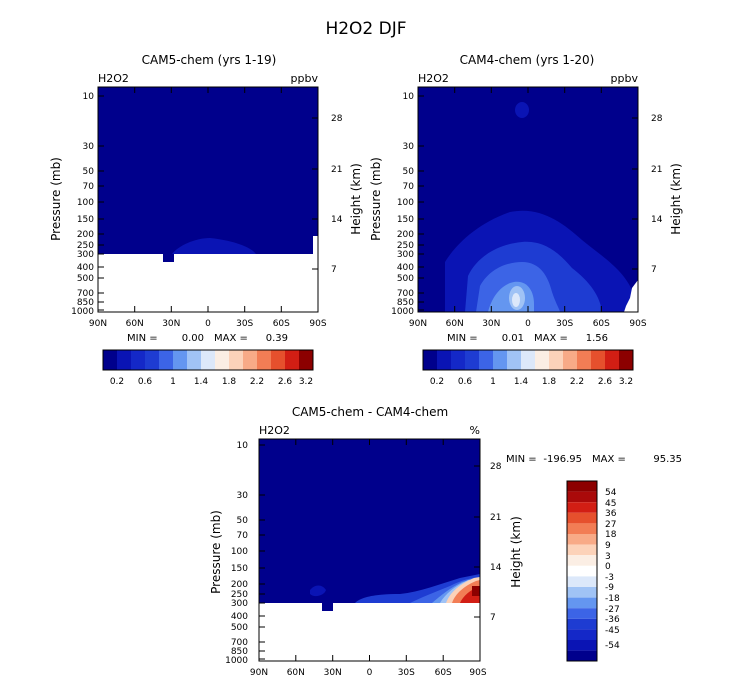  I want to click on contour-positive-max, so click(476, 591).